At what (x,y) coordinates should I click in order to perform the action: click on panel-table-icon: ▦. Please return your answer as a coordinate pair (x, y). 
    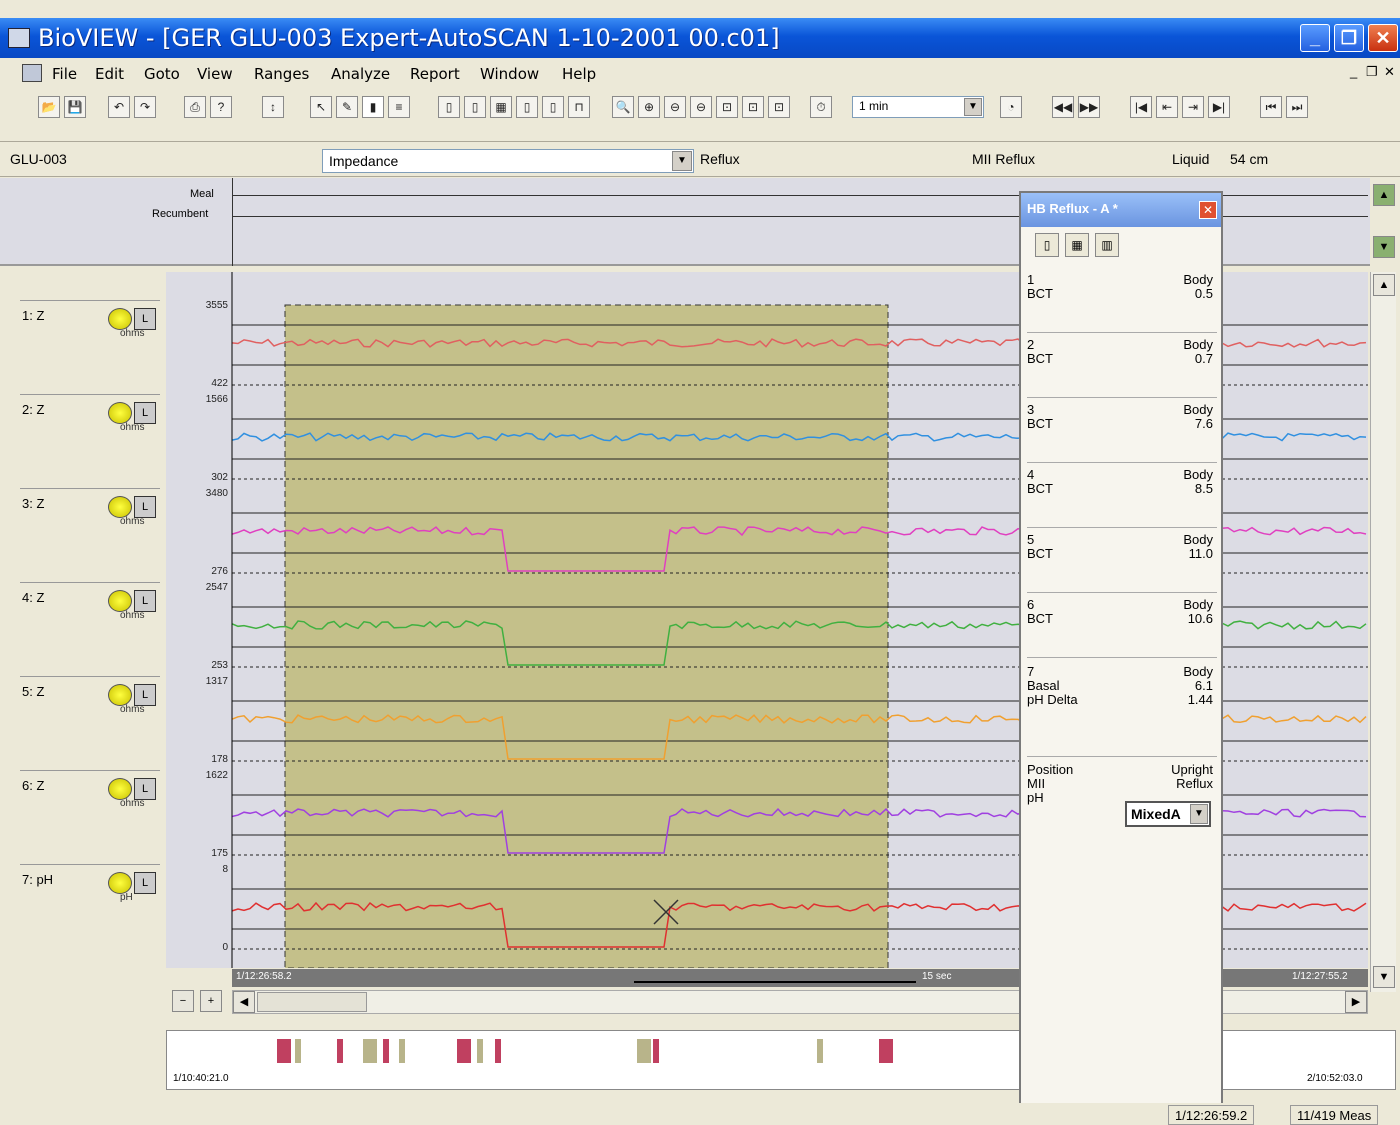
    Looking at the image, I should click on (1077, 245).